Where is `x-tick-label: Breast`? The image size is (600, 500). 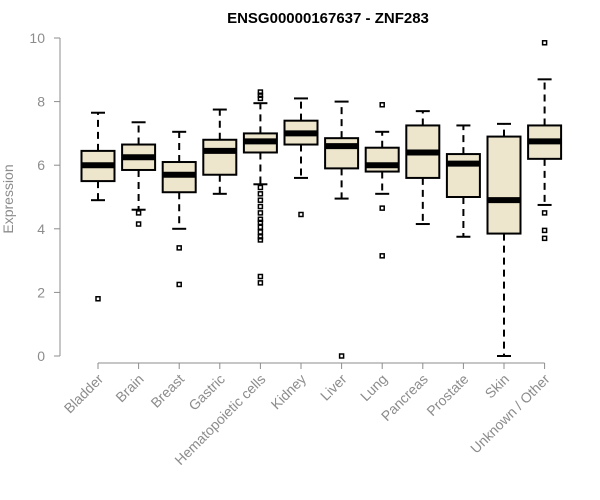
x-tick-label: Breast is located at coordinates (167, 391).